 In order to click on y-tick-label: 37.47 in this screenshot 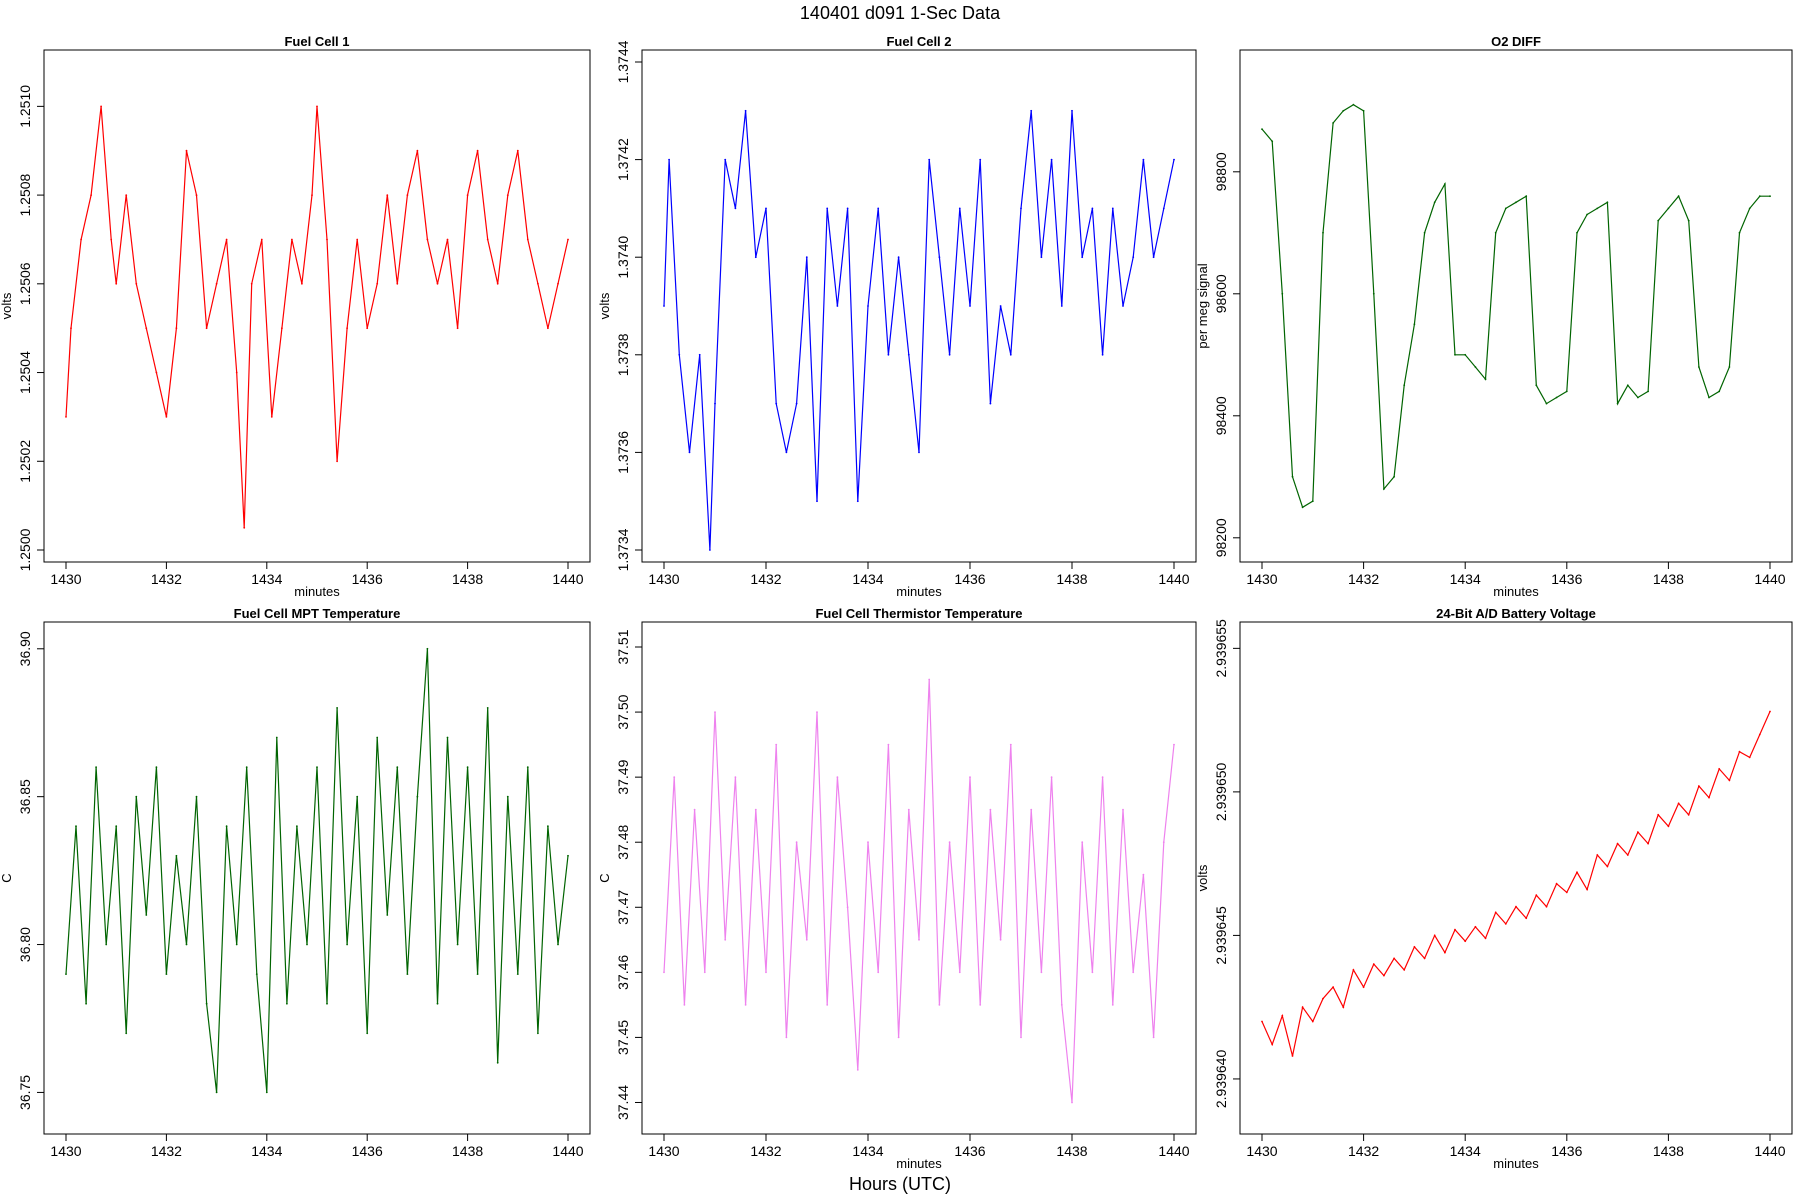, I will do `click(623, 907)`.